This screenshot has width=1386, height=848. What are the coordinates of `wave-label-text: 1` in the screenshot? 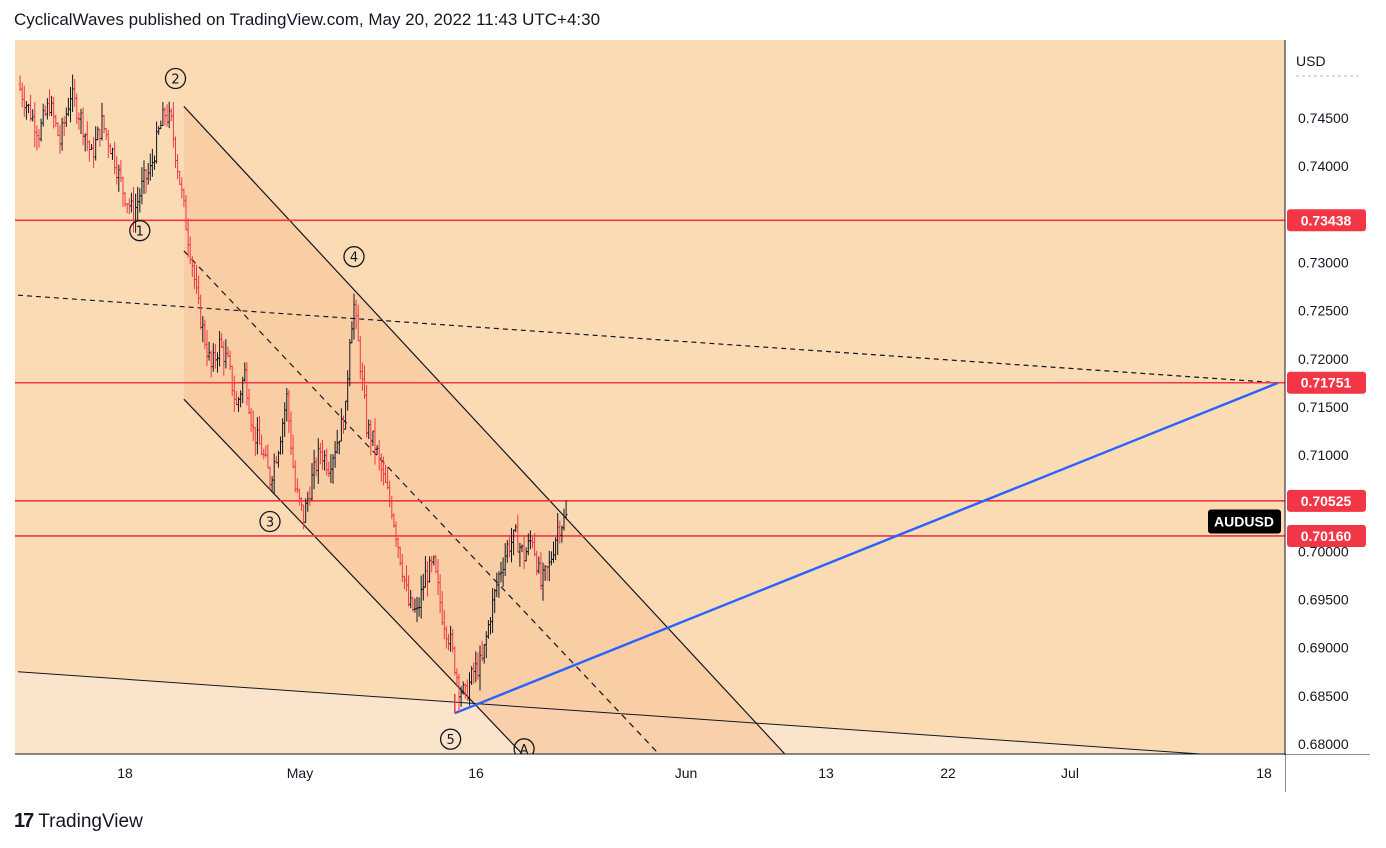 It's located at (140, 232).